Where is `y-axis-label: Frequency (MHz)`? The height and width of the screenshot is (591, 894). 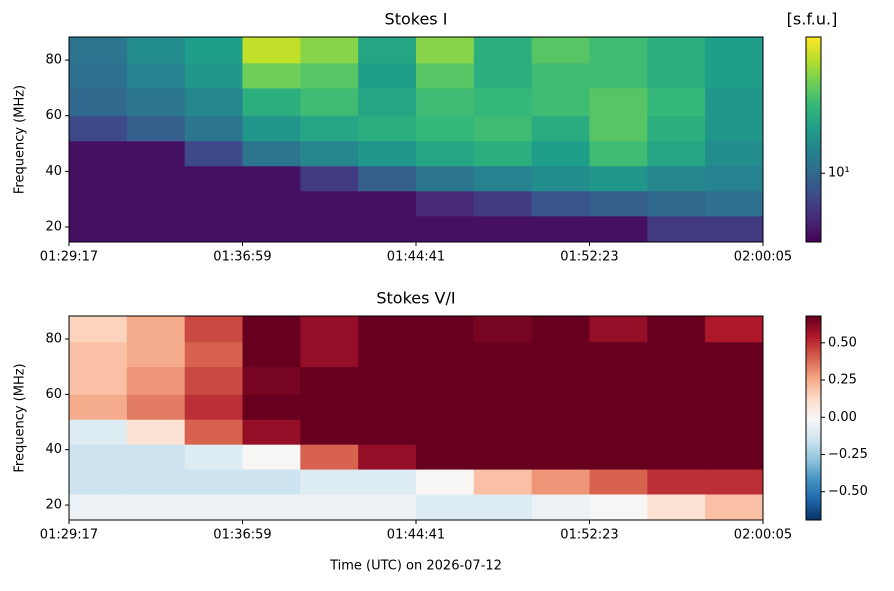 y-axis-label: Frequency (MHz) is located at coordinates (20, 417).